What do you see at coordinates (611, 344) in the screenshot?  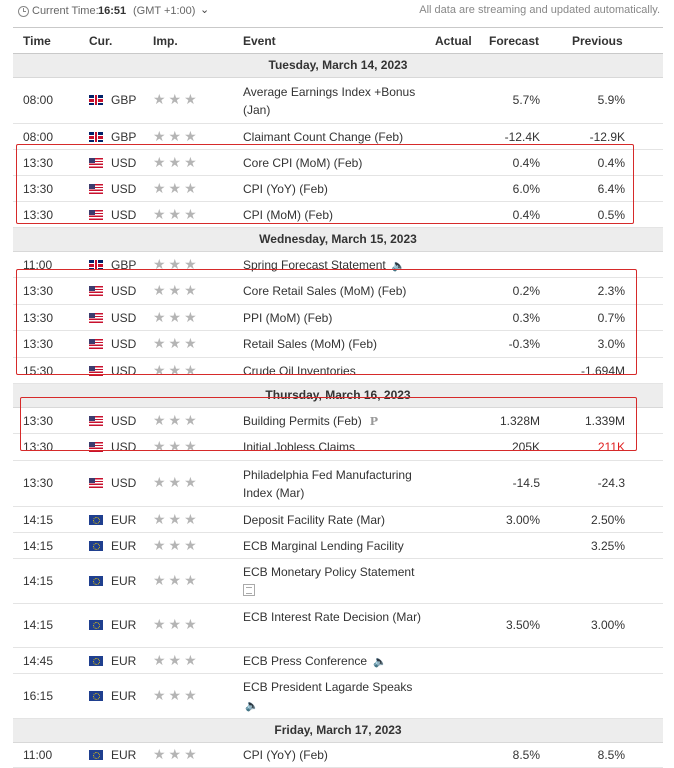 I see `event-previous: 3.0%` at bounding box center [611, 344].